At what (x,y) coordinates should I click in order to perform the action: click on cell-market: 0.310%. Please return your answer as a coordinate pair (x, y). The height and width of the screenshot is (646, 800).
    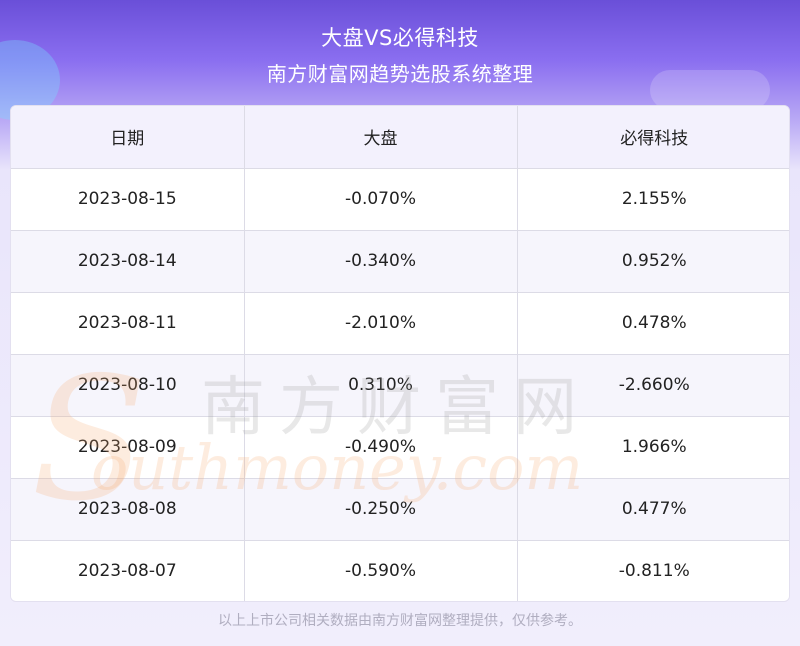
    Looking at the image, I should click on (381, 385).